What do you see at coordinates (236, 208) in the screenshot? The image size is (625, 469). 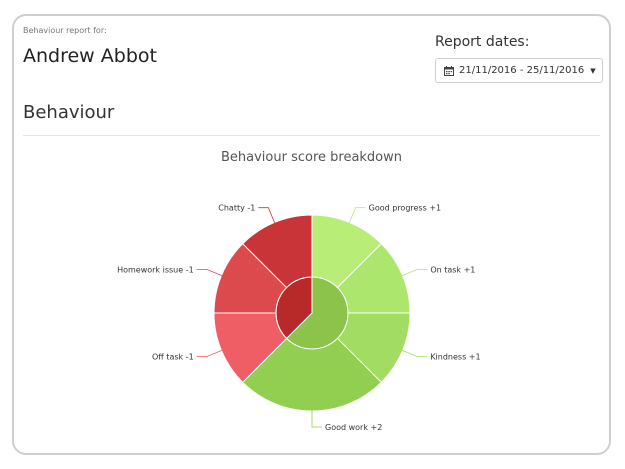 I see `label-chatty-1: Chatty -1` at bounding box center [236, 208].